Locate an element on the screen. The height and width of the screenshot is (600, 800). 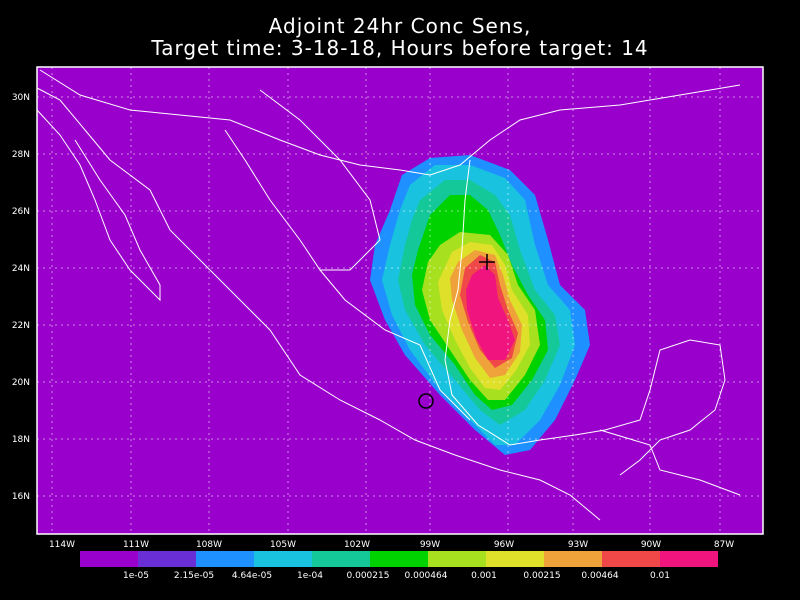
lon-label: 111W is located at coordinates (136, 545).